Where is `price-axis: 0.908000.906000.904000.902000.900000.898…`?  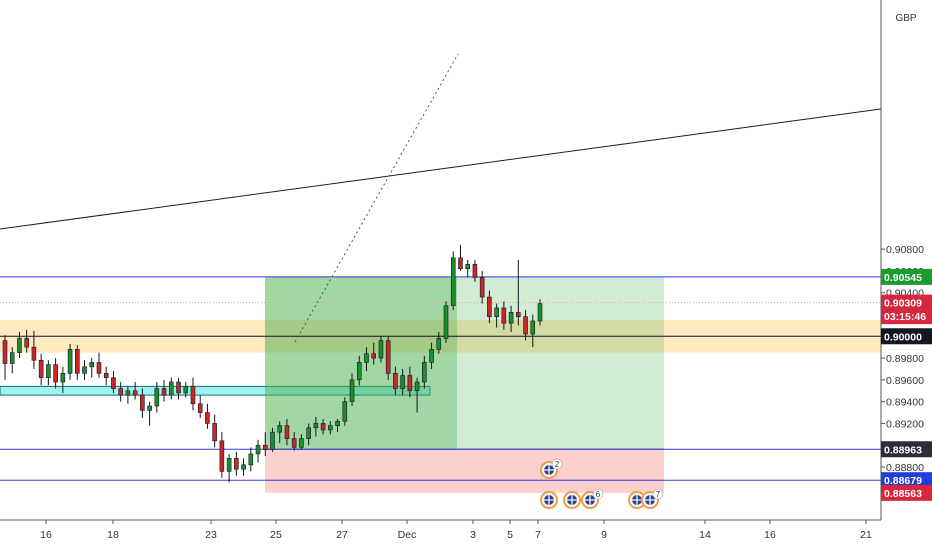 price-axis: 0.908000.906000.904000.902000.900000.898… is located at coordinates (906, 260).